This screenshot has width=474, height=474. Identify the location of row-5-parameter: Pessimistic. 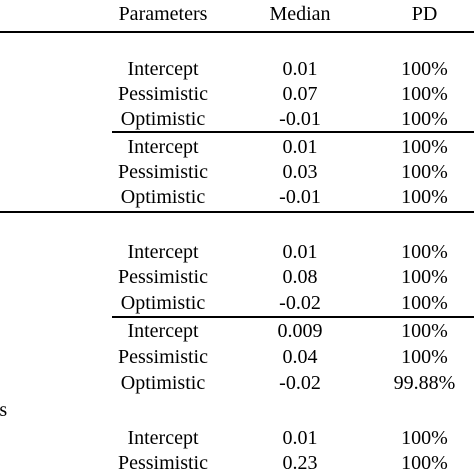
(162, 172).